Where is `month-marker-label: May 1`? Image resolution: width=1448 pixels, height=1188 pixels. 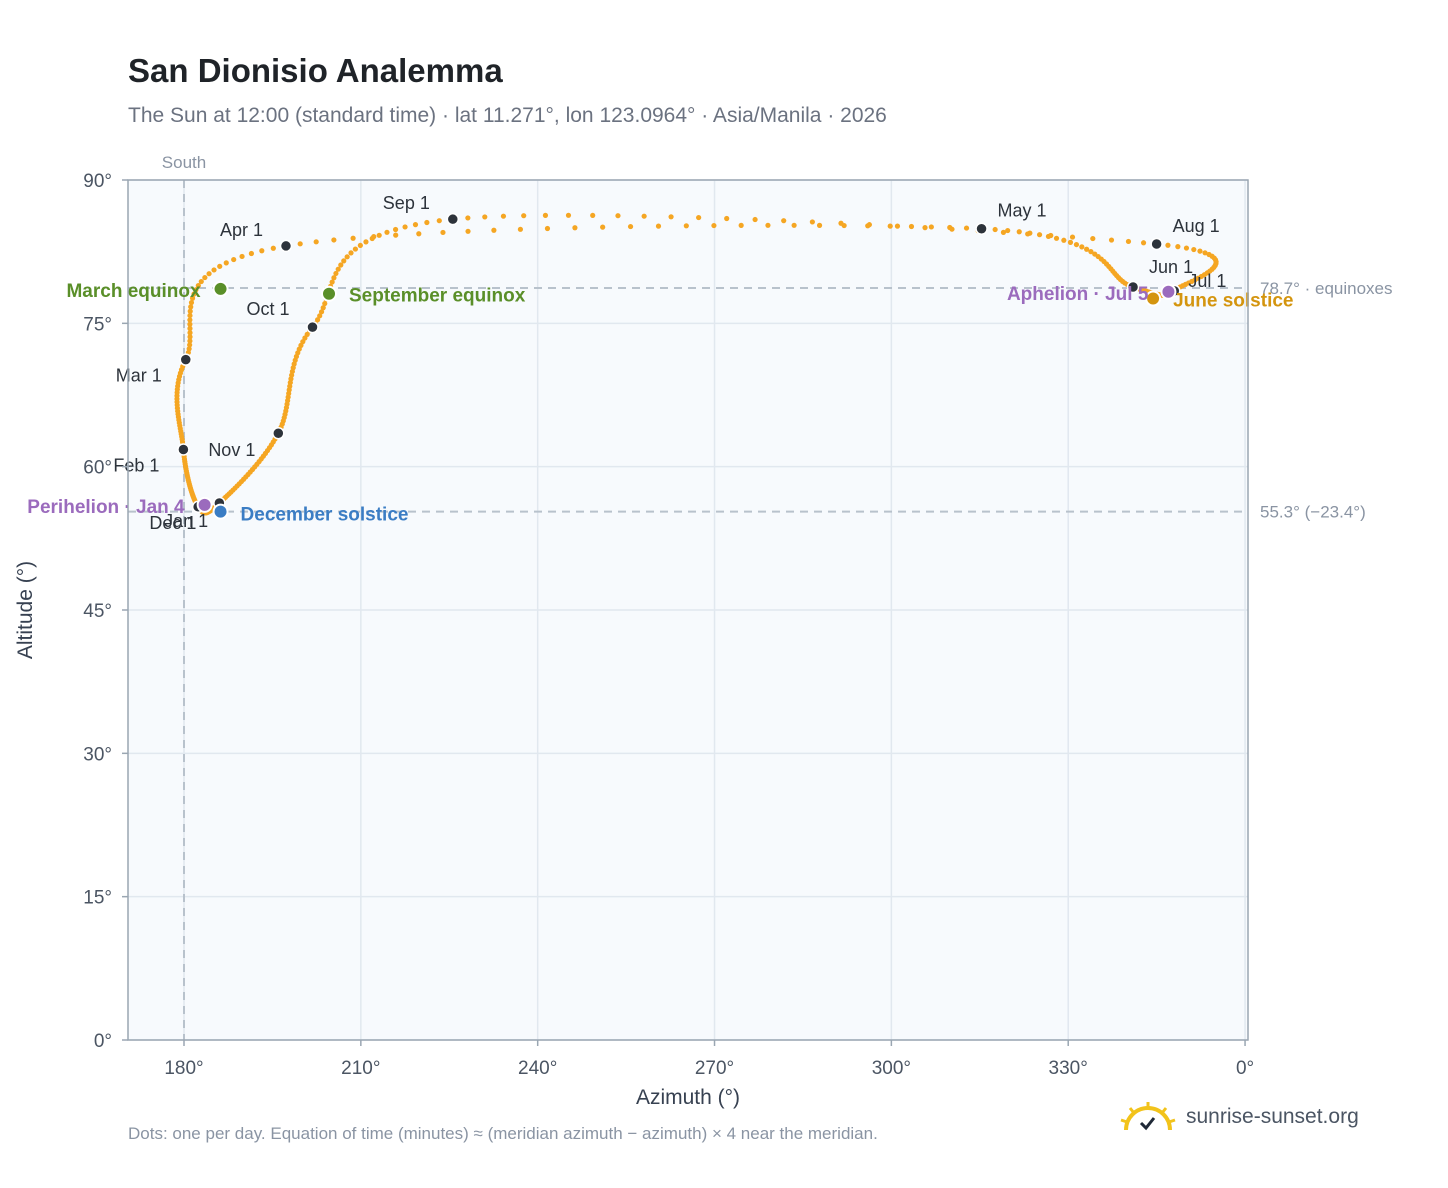 month-marker-label: May 1 is located at coordinates (1022, 211).